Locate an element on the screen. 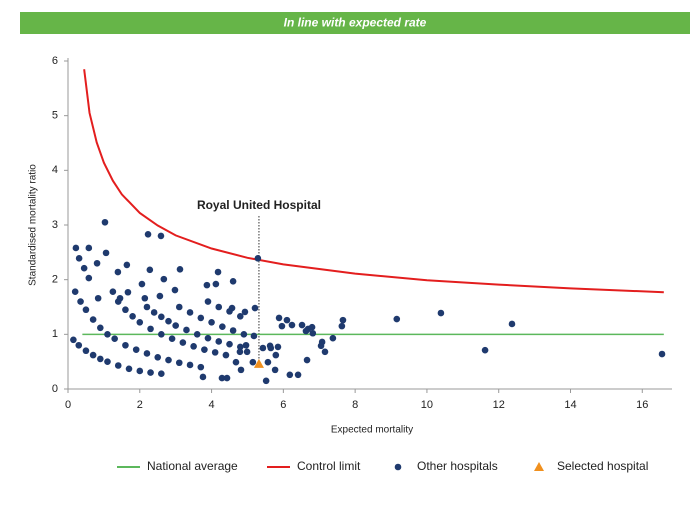 The image size is (700, 505). x-tick-label: 12 is located at coordinates (499, 405).